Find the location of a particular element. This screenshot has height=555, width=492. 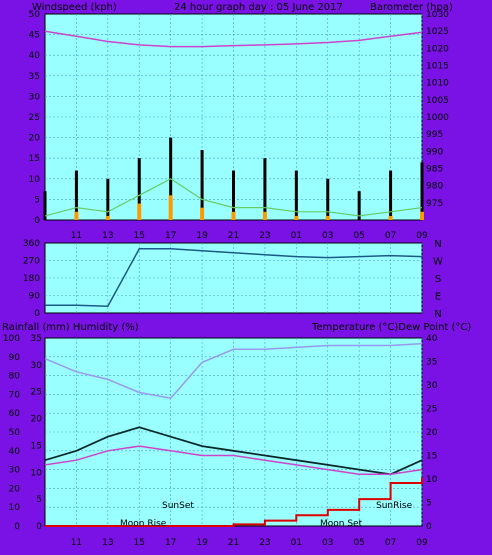

wind-y-tick: 20 is located at coordinates (35, 139).